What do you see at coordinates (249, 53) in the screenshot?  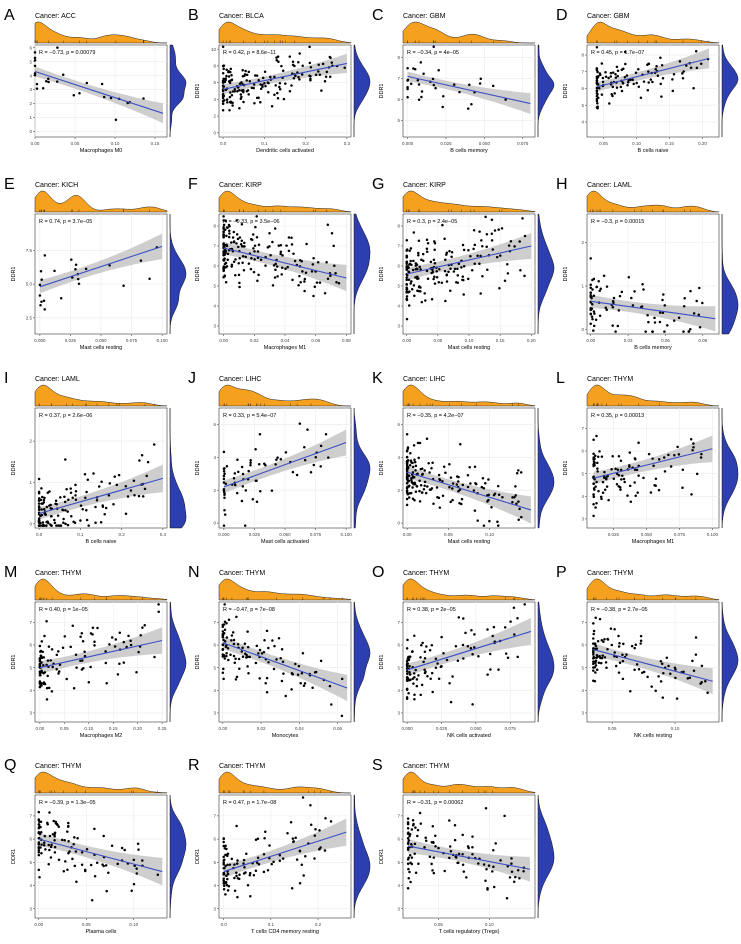 I see `correlation-annotation: R = 0.42, p = 8.6e−11` at bounding box center [249, 53].